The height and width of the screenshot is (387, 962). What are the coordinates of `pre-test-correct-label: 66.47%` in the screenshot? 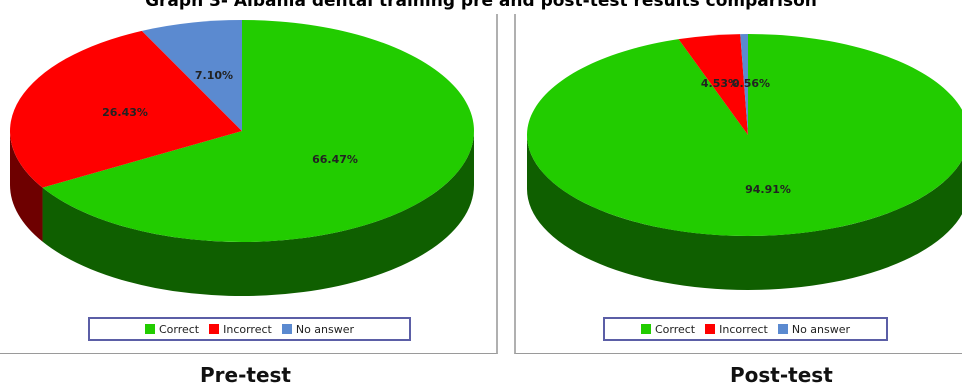 It's located at (335, 159).